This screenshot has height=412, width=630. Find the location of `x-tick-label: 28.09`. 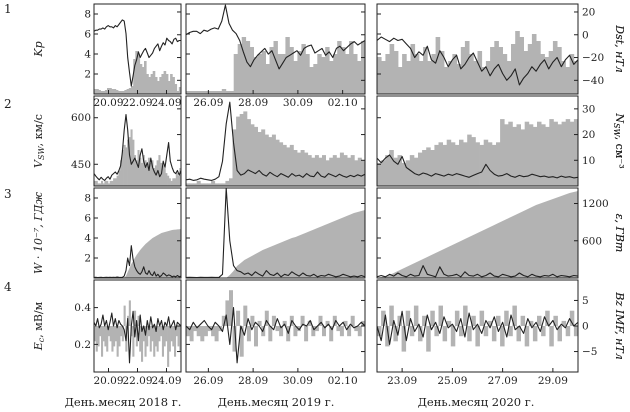

x-tick-label: 28.09 is located at coordinates (253, 381).